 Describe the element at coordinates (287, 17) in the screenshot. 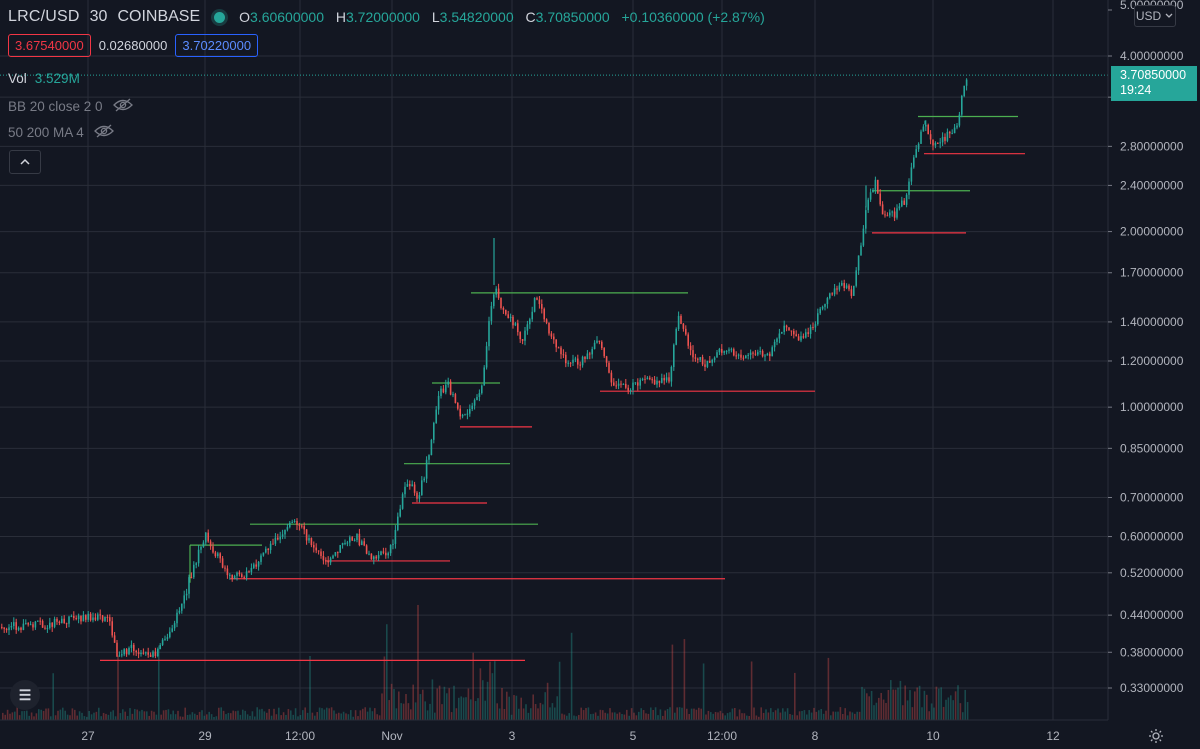

I see `open-value: 3.60600000` at that location.